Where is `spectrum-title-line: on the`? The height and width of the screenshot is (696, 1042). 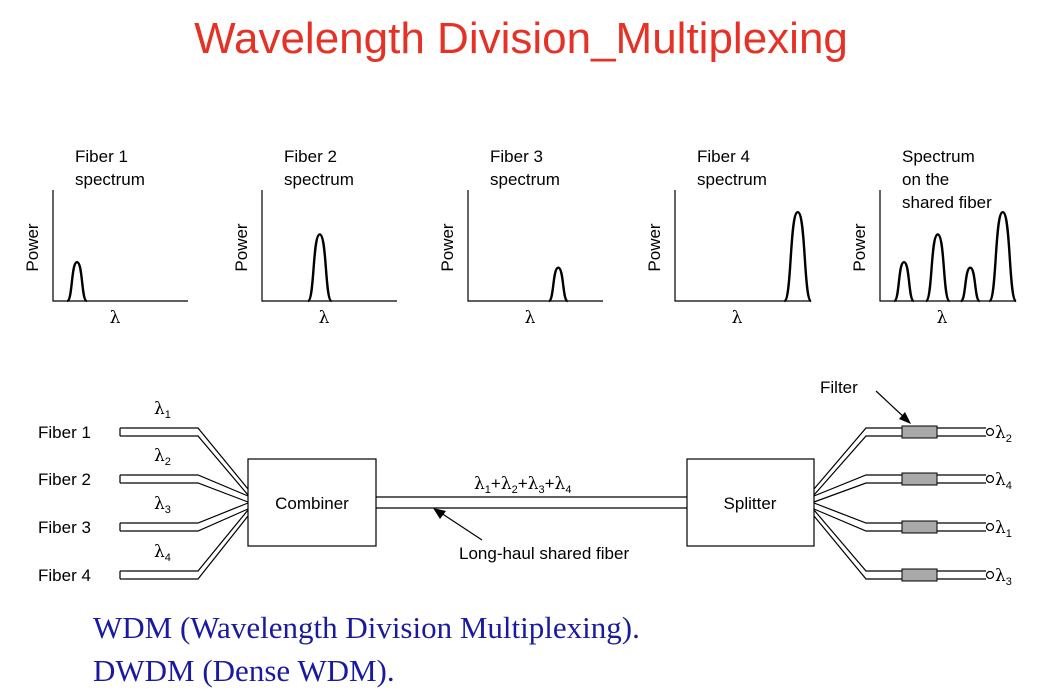 spectrum-title-line: on the is located at coordinates (925, 179).